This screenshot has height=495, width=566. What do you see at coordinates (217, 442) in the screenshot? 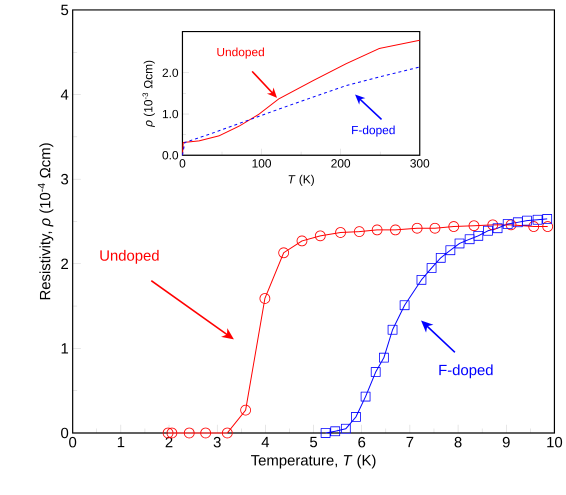
I see `x-tick-label: 3` at bounding box center [217, 442].